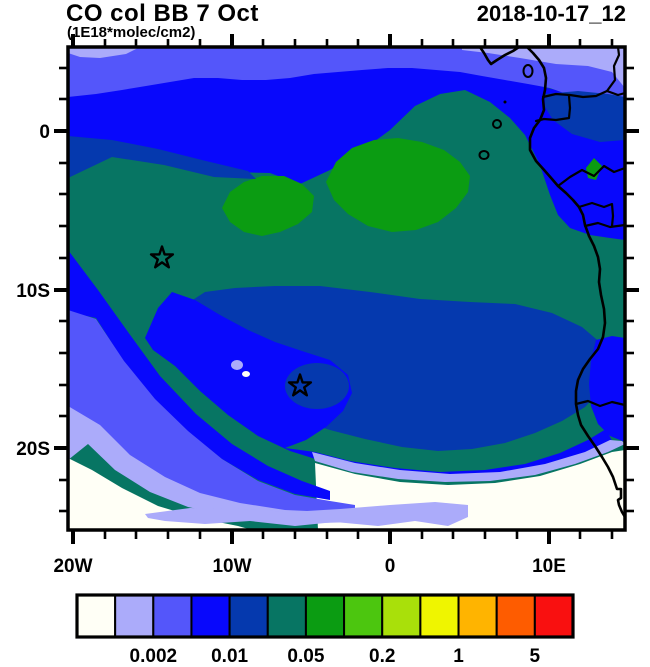 The image size is (650, 667). I want to click on y-tick-label: 20S, so click(33, 449).